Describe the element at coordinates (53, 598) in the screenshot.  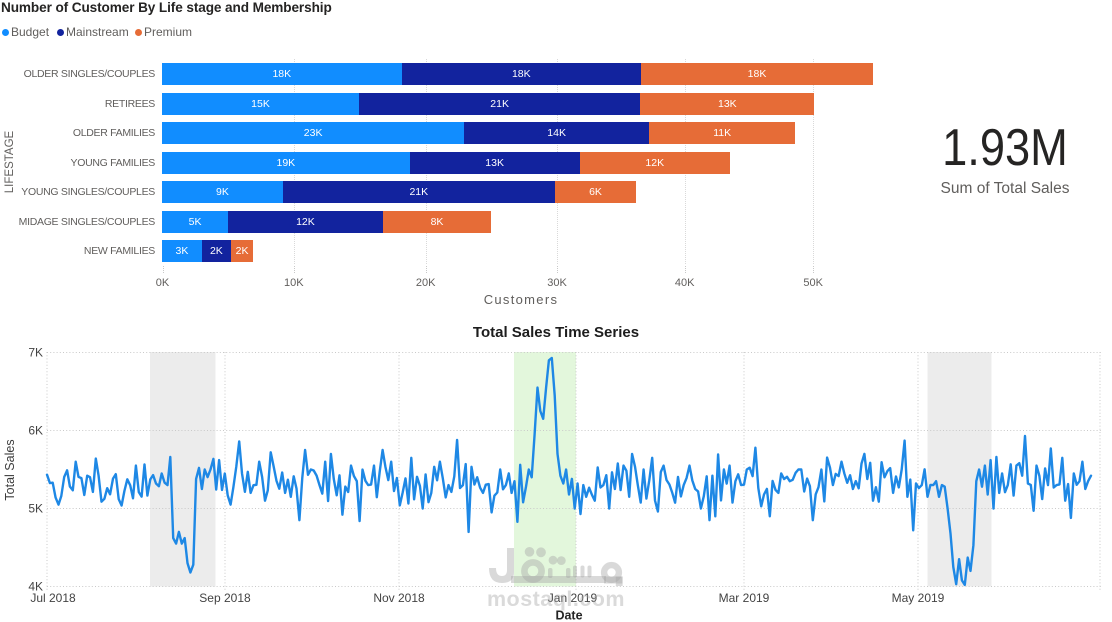
I see `svg-text: Jul 2018` at that location.